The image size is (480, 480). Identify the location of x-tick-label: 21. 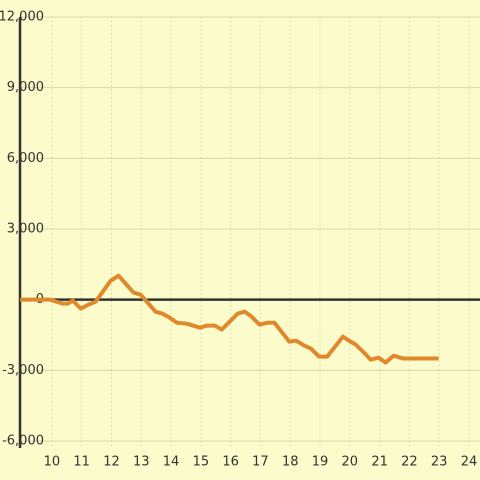
(379, 462).